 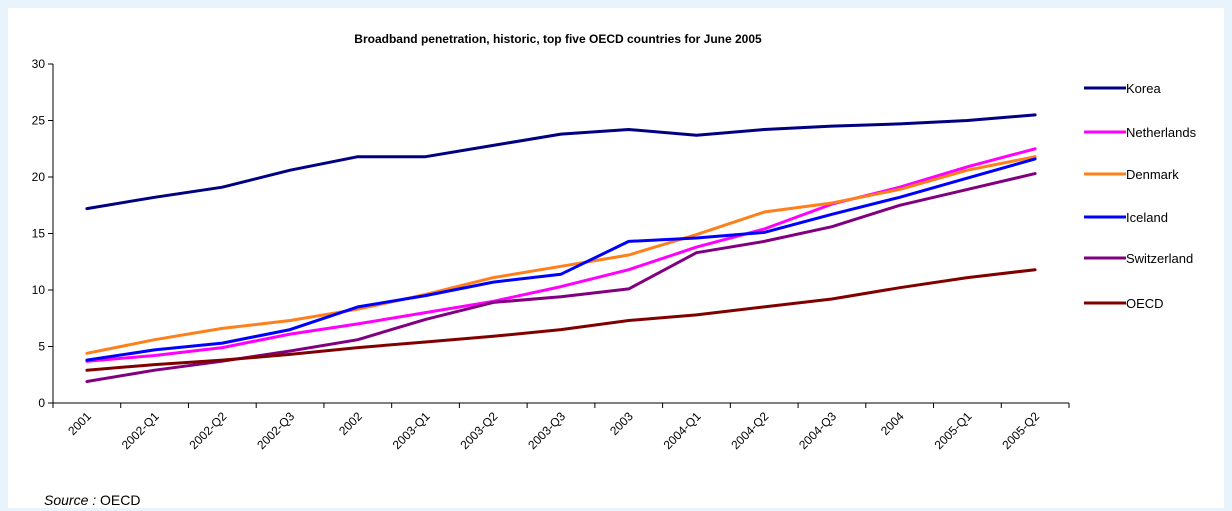 What do you see at coordinates (1145, 303) in the screenshot?
I see `legend-label-oecd: OECD` at bounding box center [1145, 303].